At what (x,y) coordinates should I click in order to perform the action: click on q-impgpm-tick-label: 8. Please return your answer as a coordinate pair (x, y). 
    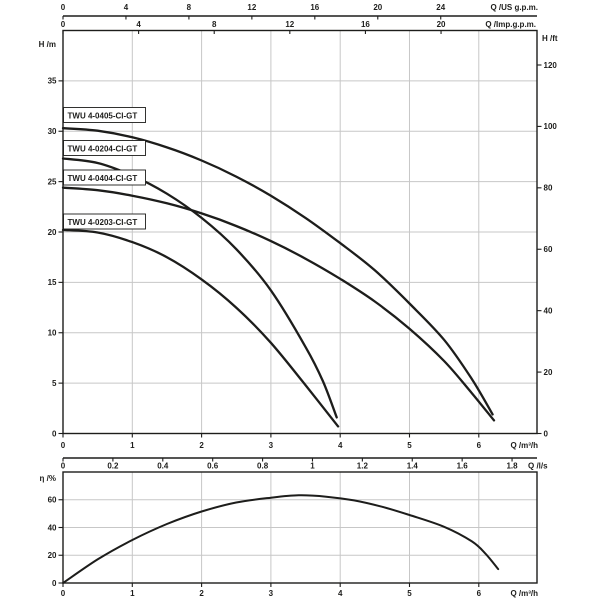
    Looking at the image, I should click on (214, 24).